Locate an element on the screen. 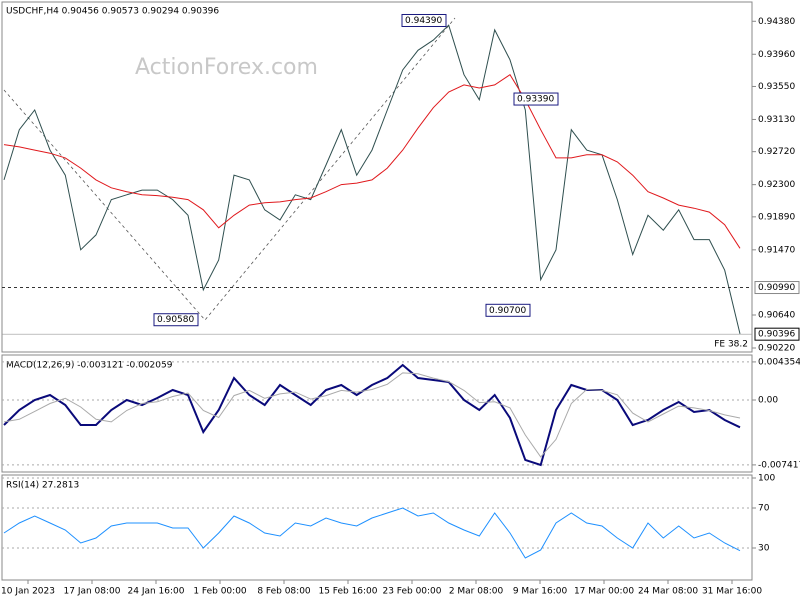 Image resolution: width=800 pixels, height=600 pixels. y-tick-label: -0.007417 is located at coordinates (779, 465).